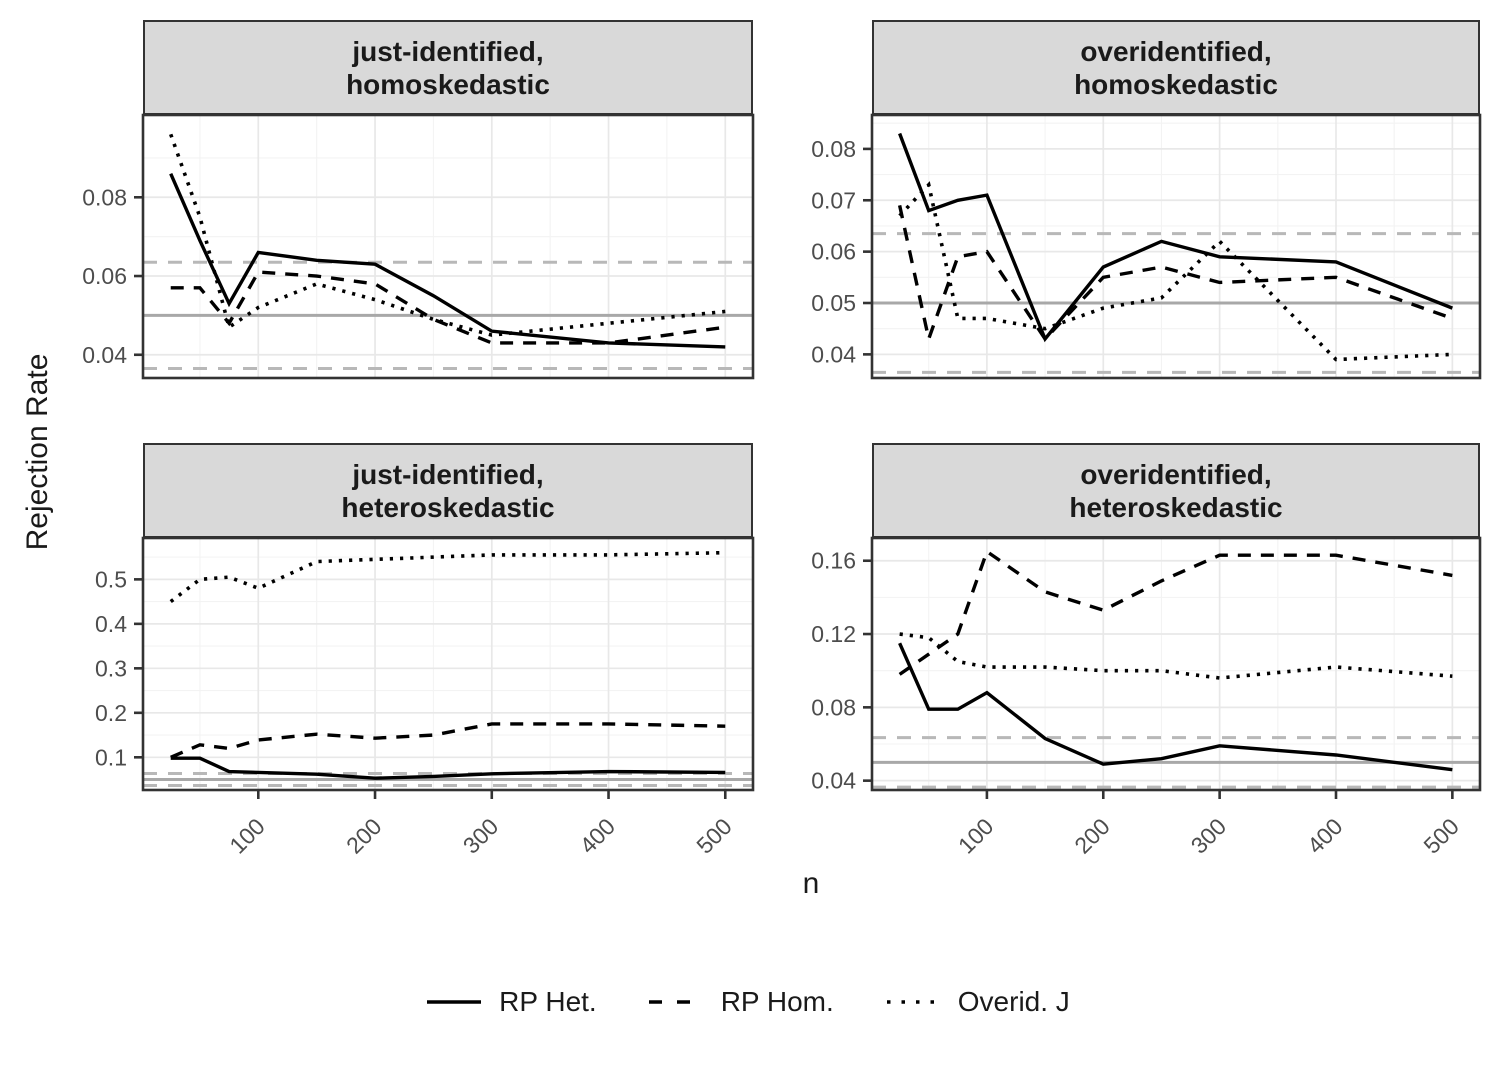  I want to click on facet-strip-overidentified-homoskedastic: overidentified, homoskedastic, so click(1176, 67).